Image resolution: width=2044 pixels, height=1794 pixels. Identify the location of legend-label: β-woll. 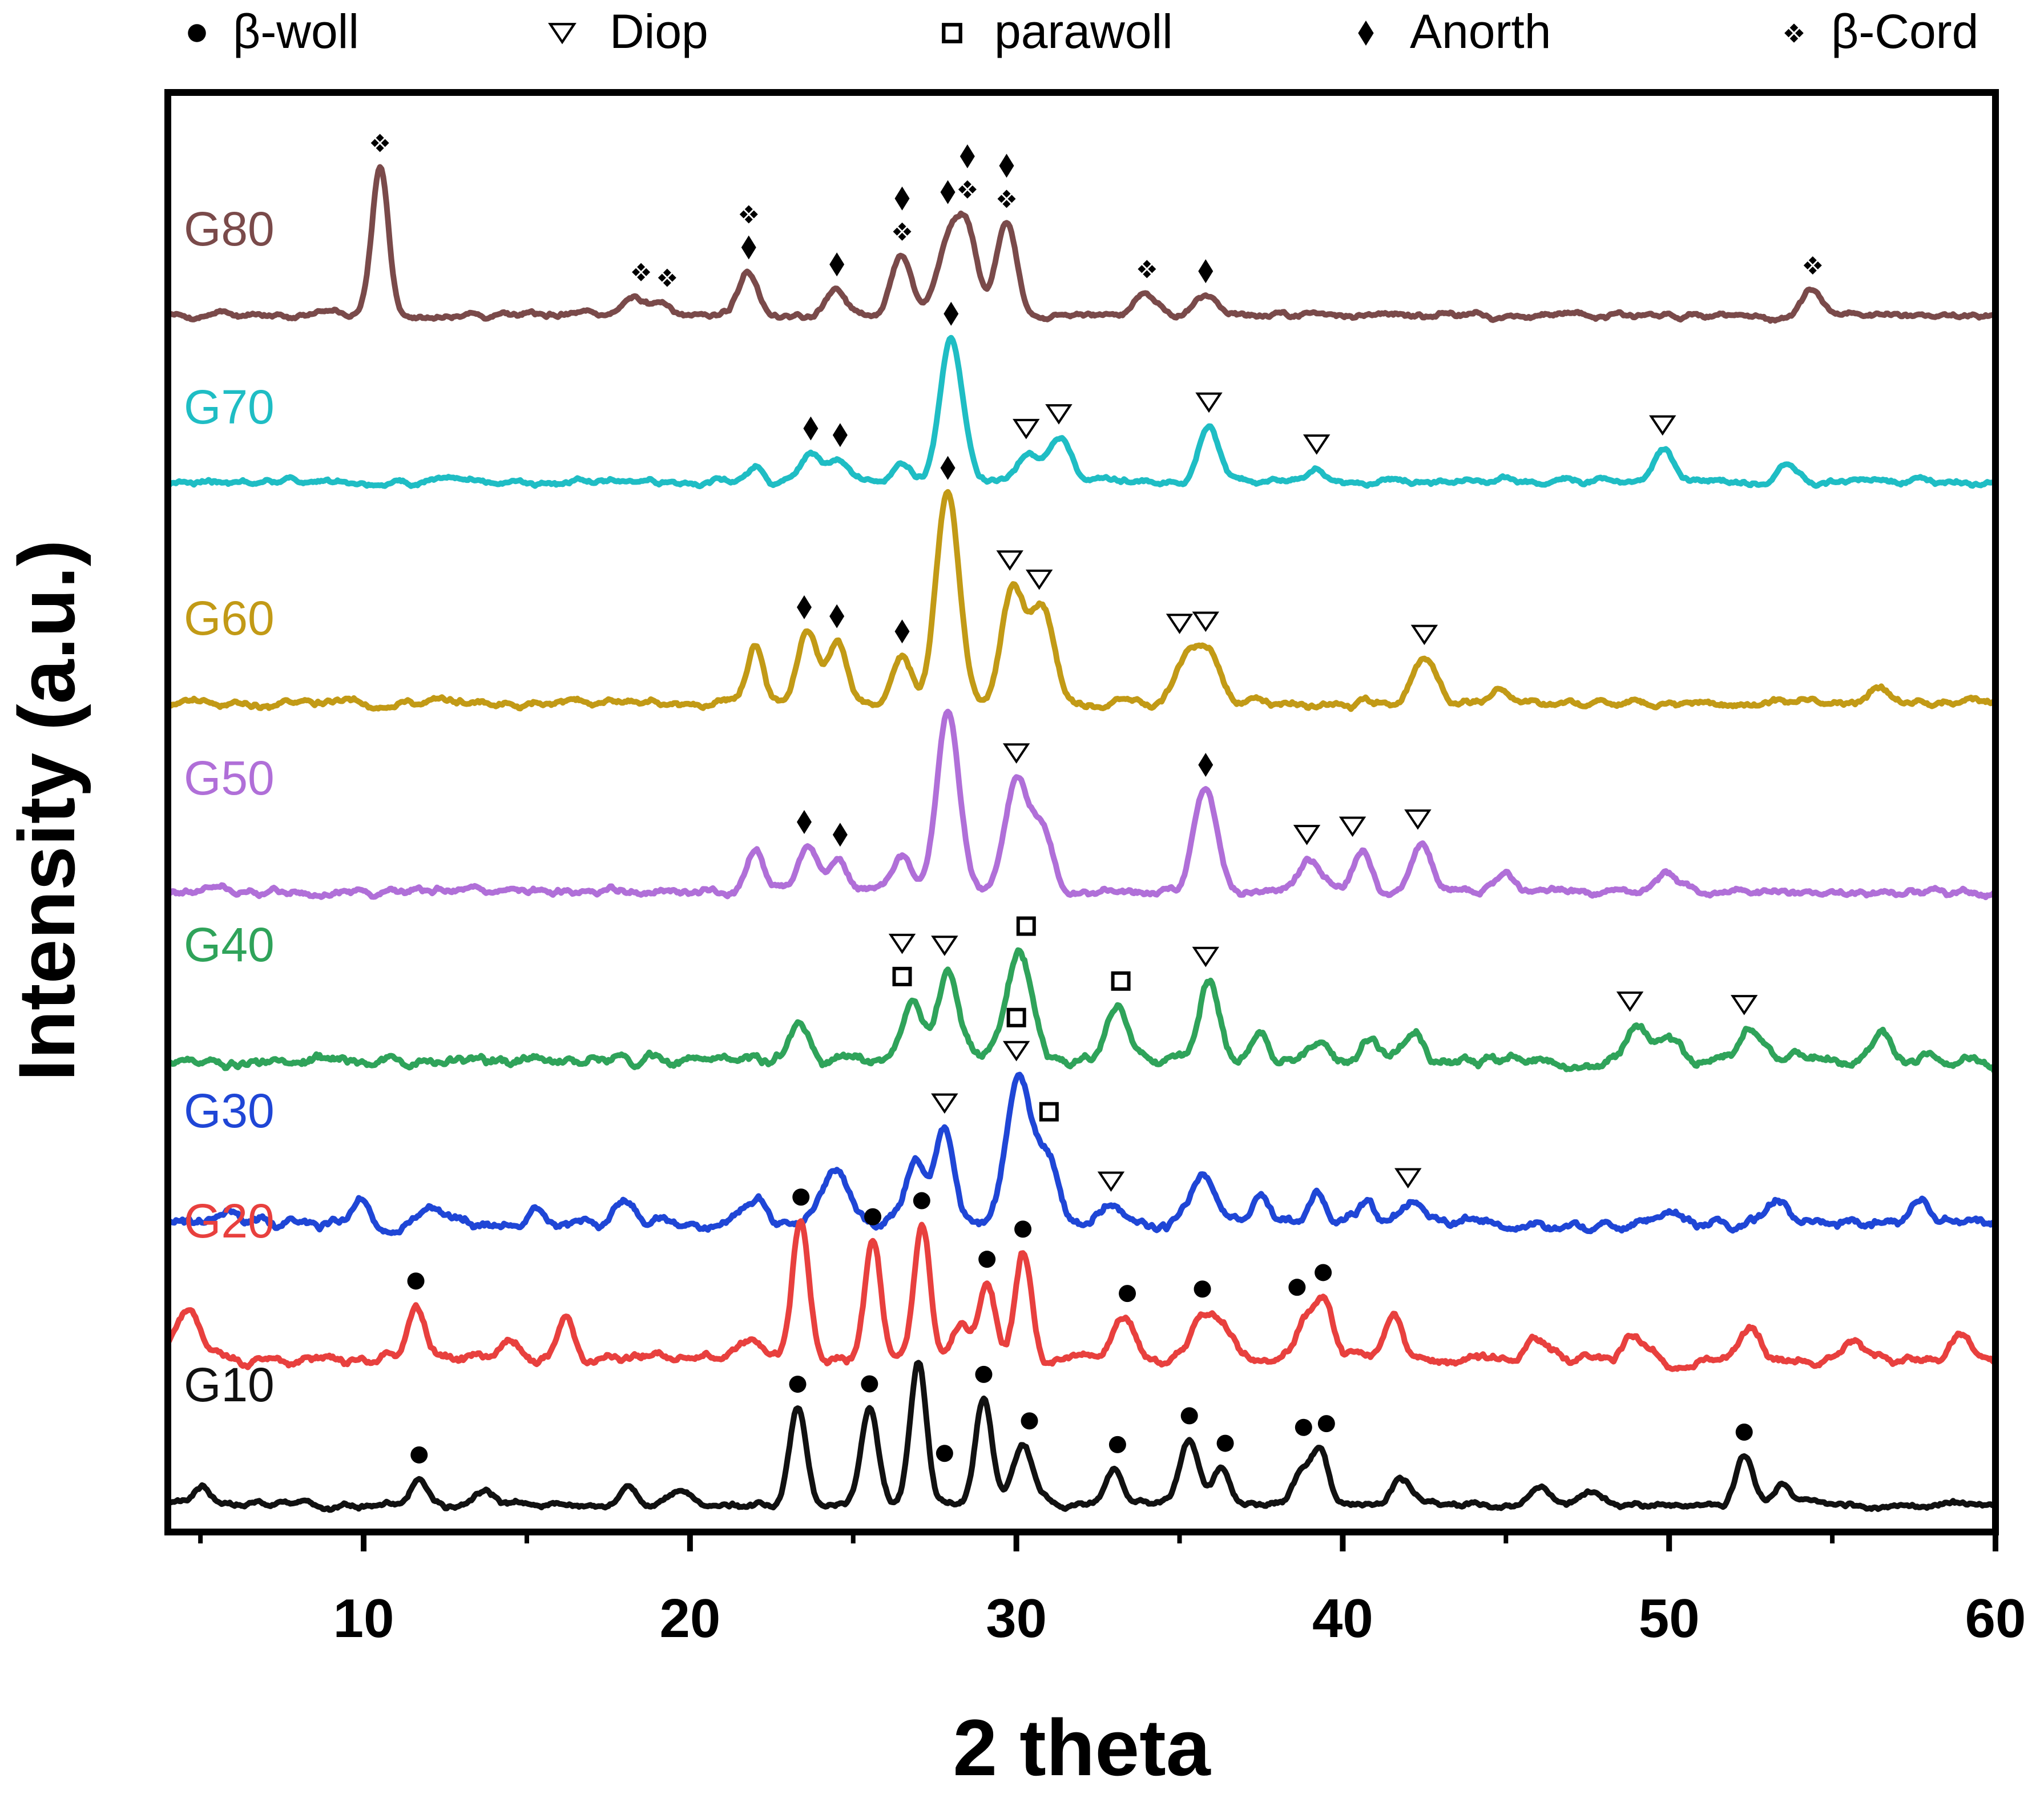
(296, 31).